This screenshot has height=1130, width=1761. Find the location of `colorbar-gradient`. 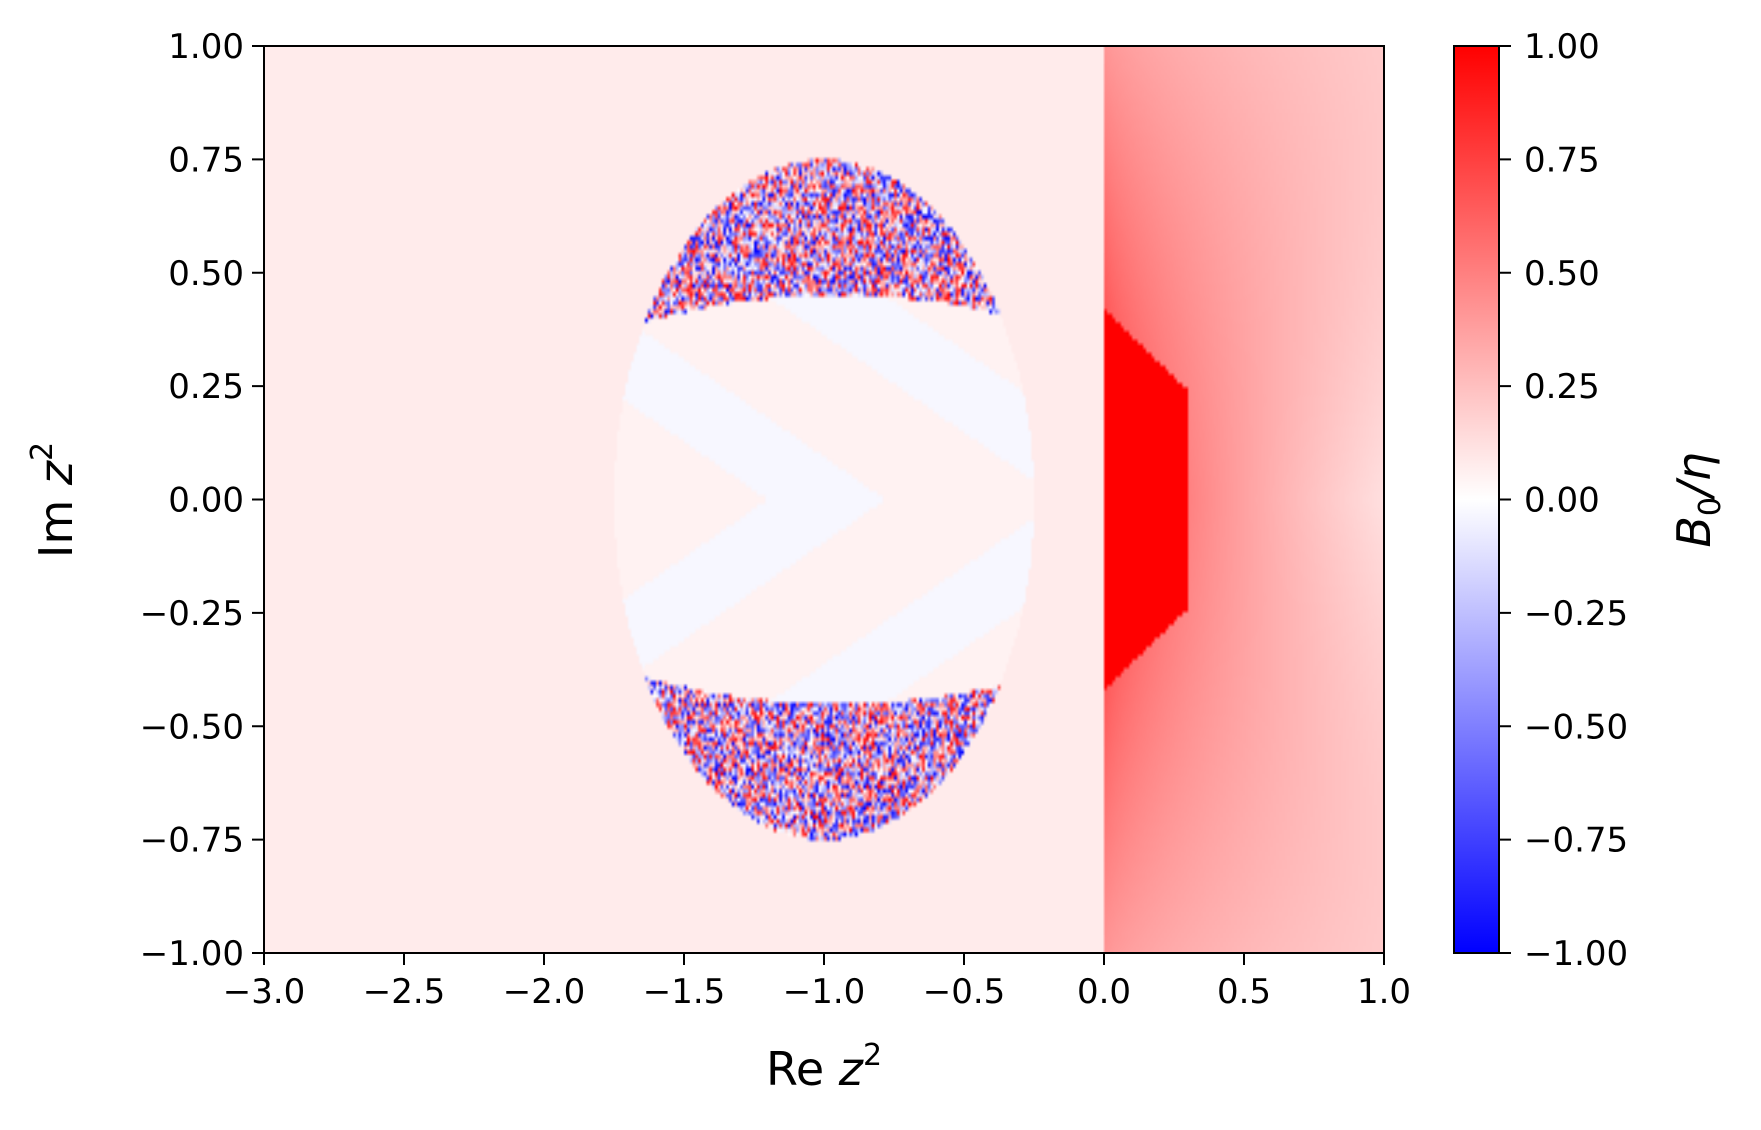

colorbar-gradient is located at coordinates (1476, 499).